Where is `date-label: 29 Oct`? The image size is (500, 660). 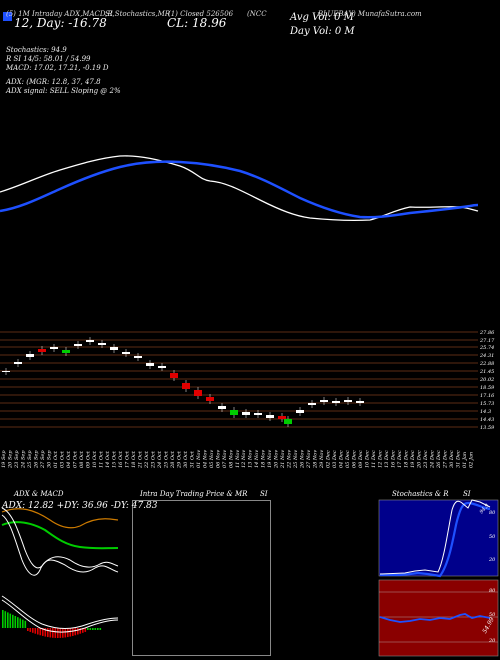 date-label: 29 Oct is located at coordinates (179, 459).